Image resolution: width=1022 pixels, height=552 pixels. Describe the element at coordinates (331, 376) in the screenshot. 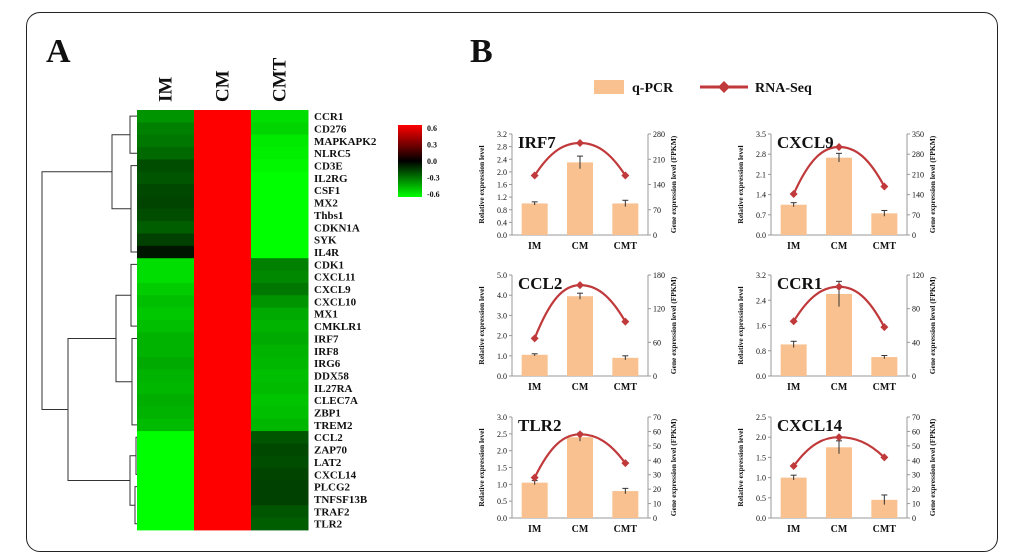

I see `heatmap-row-label: DDX58` at that location.